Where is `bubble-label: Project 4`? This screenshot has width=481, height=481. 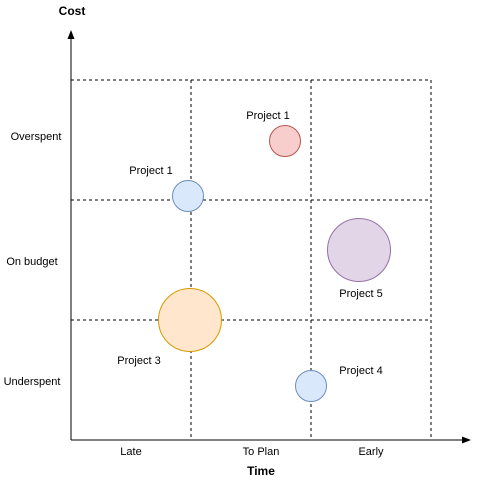 bubble-label: Project 4 is located at coordinates (360, 371).